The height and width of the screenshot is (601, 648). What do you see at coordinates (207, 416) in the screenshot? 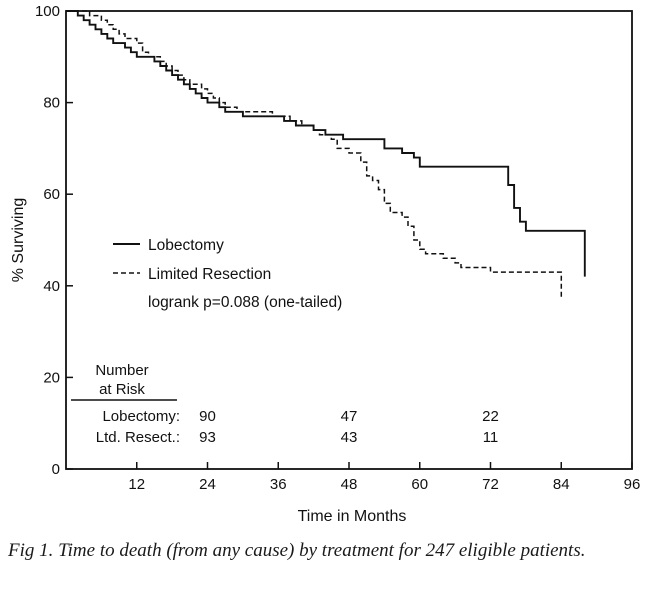
I see `risk-value: 90` at bounding box center [207, 416].